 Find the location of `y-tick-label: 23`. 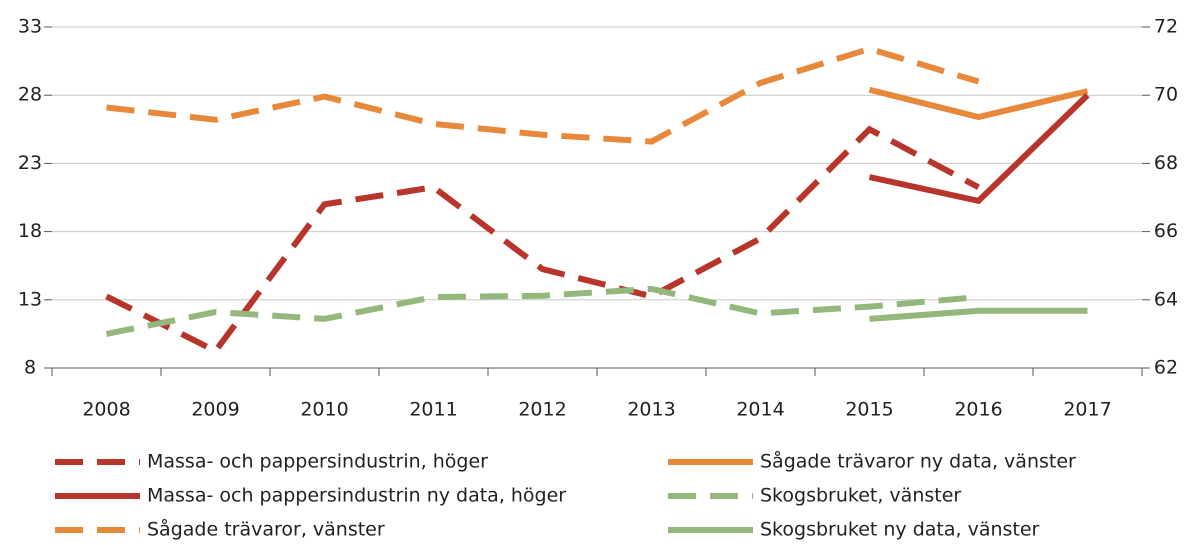

y-tick-label: 23 is located at coordinates (30, 163).